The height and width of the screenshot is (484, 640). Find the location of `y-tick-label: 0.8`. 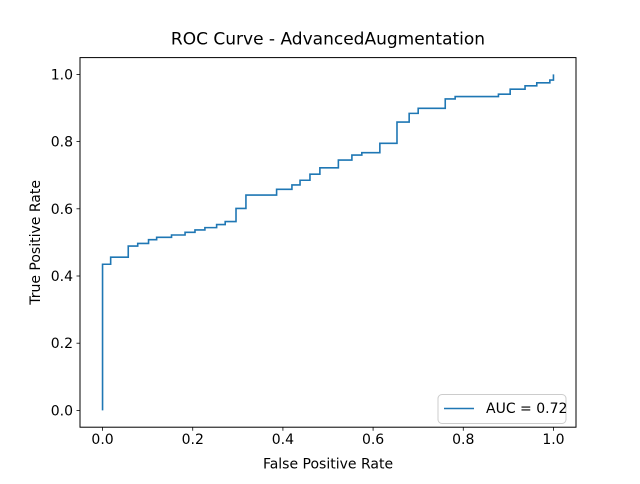

y-tick-label: 0.8 is located at coordinates (62, 143).